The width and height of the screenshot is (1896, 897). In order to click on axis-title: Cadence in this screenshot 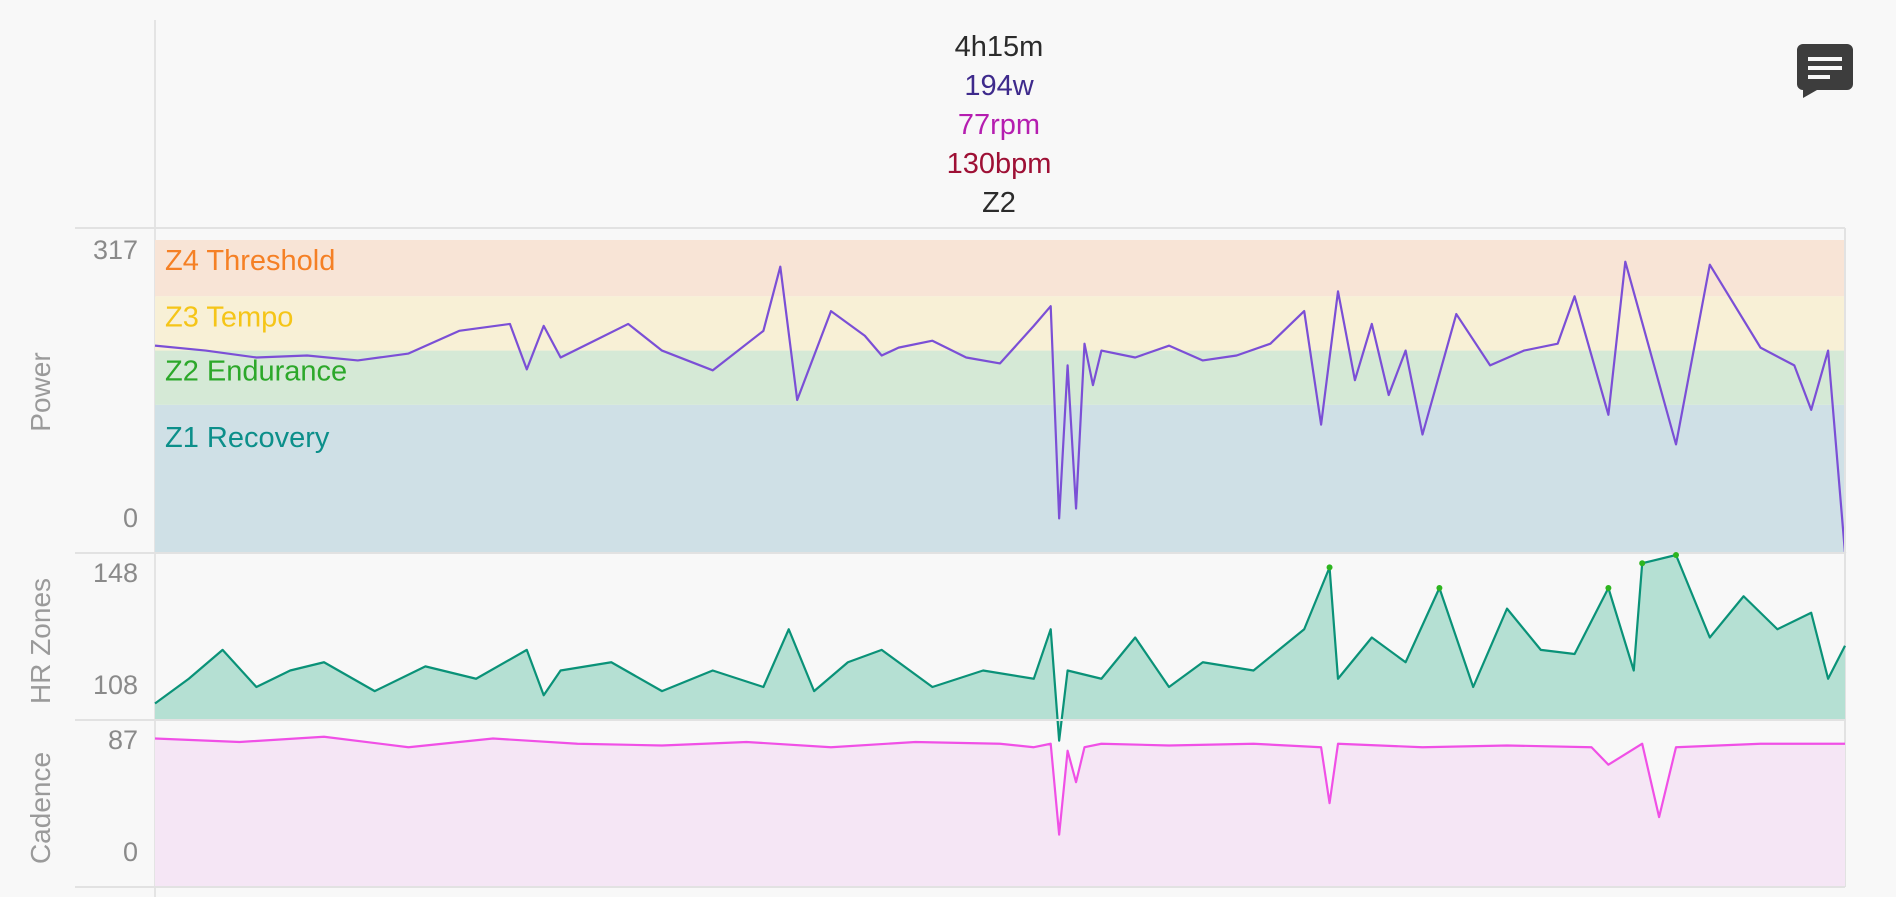, I will do `click(40, 808)`.